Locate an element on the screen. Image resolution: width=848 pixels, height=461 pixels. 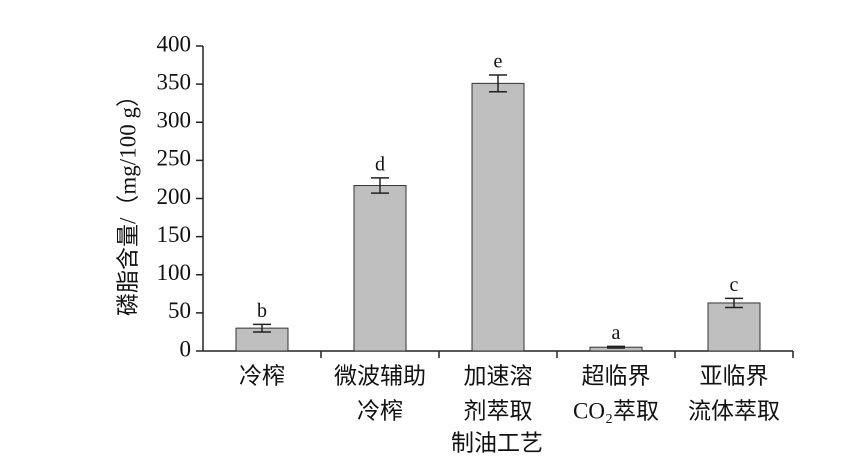
y-tick-label: 400 is located at coordinates (174, 43).